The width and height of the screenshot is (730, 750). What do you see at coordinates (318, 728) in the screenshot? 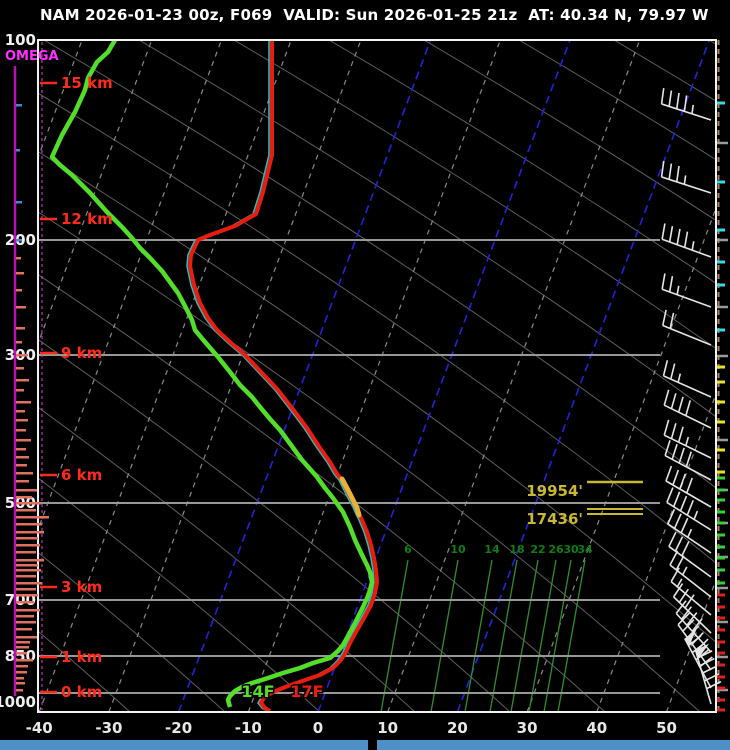
I see `temperature-axis-label: 0` at bounding box center [318, 728].